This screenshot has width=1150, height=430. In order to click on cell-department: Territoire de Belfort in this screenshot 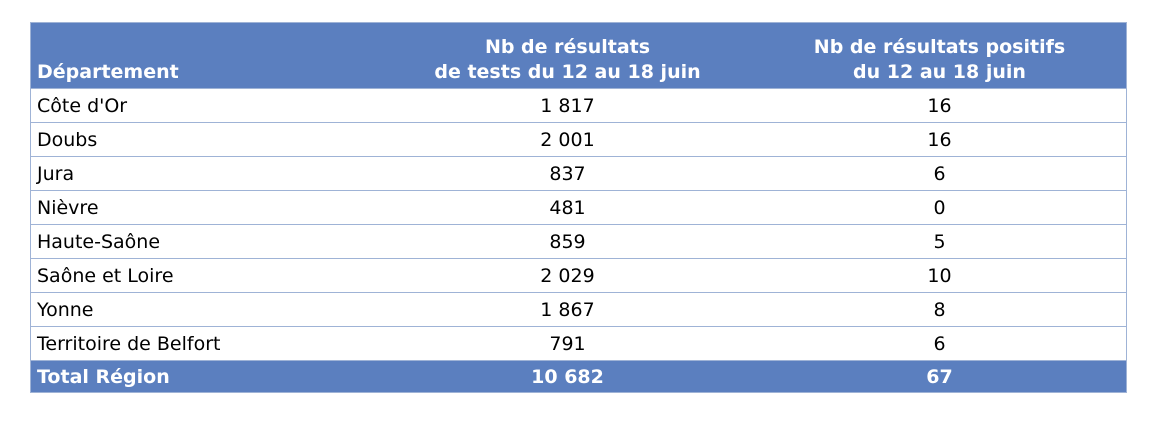, I will do `click(206, 343)`.